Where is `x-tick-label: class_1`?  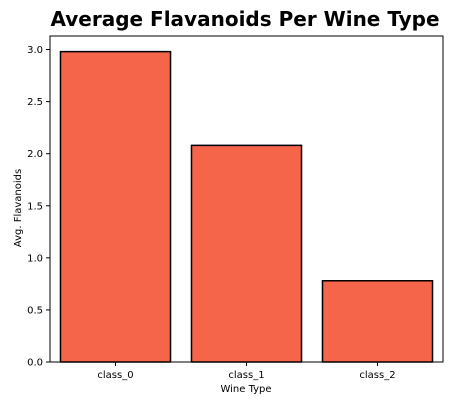 x-tick-label: class_1 is located at coordinates (246, 375).